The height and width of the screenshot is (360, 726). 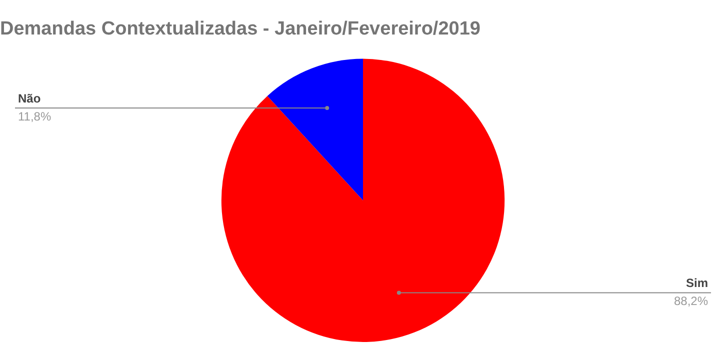 What do you see at coordinates (697, 283) in the screenshot?
I see `slice-label: Sim` at bounding box center [697, 283].